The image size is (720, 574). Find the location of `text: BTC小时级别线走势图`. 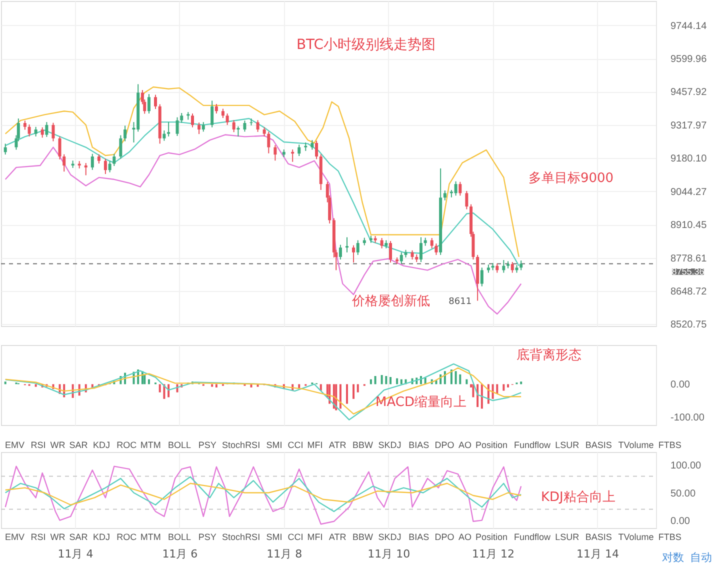

text: BTC小时级别线走势图 is located at coordinates (366, 45).